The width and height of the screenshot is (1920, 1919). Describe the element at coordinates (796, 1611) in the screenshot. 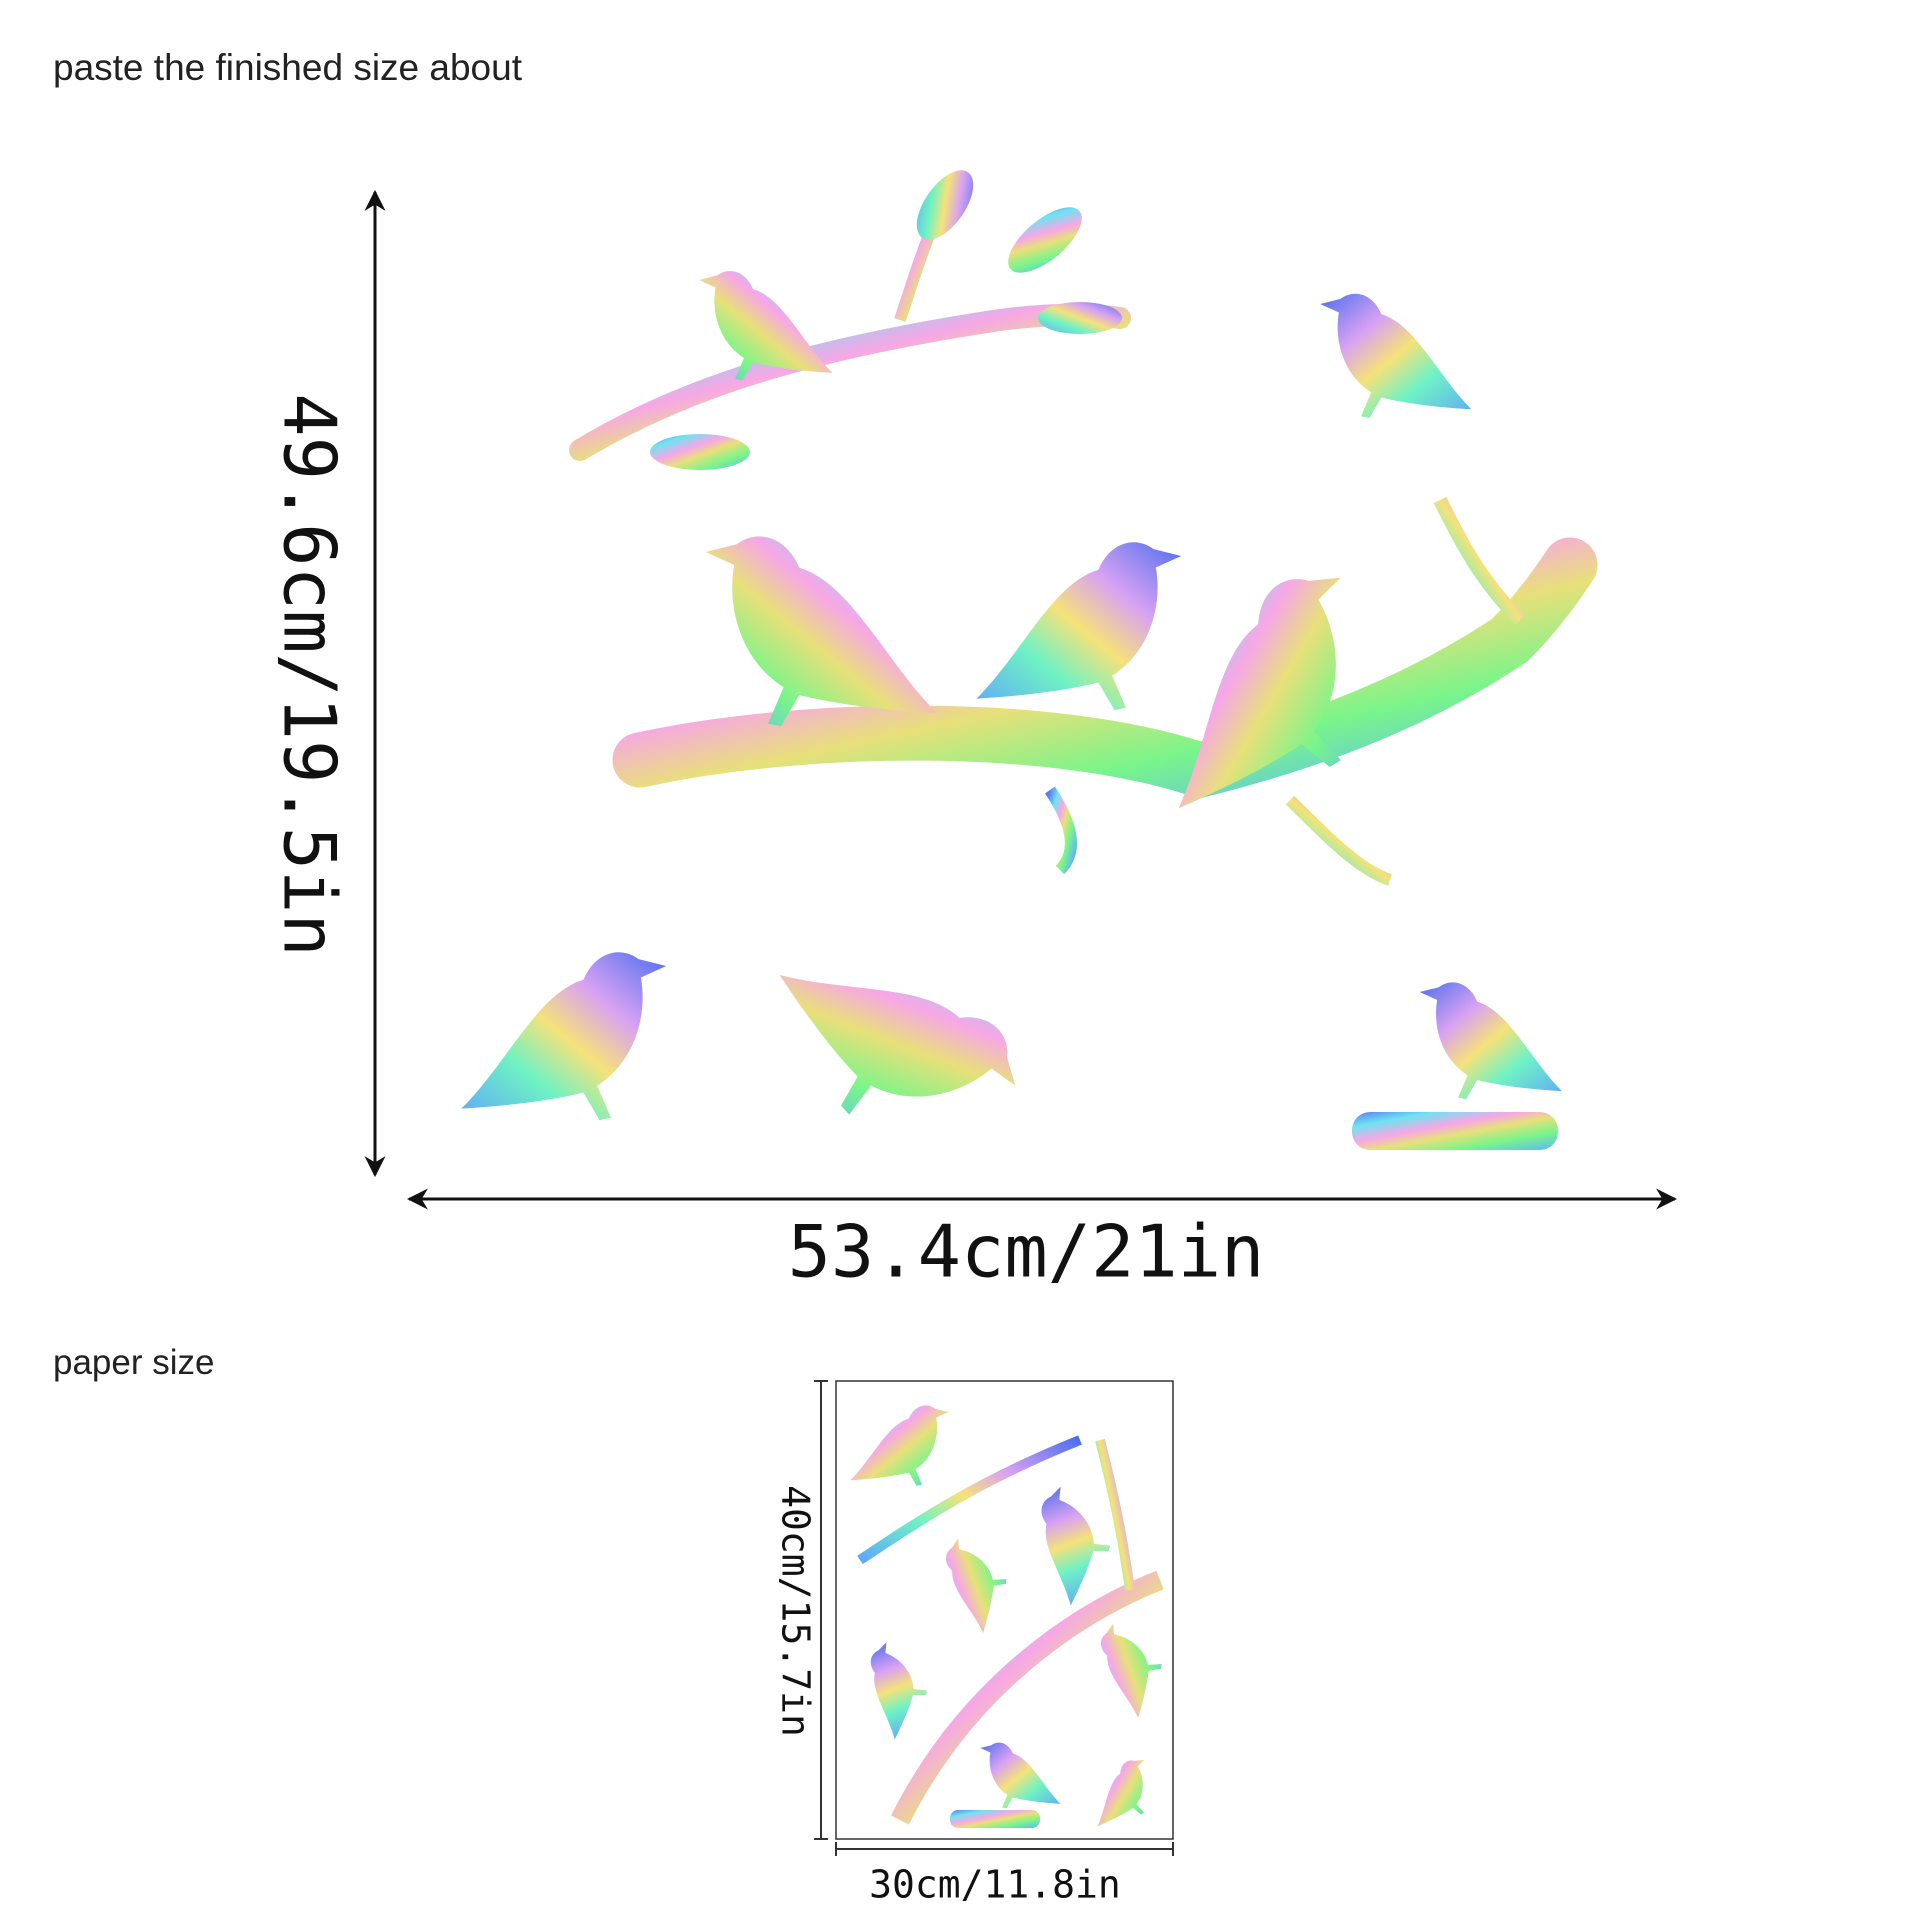

I see `paper-height-label: 40cm/15.7in` at that location.